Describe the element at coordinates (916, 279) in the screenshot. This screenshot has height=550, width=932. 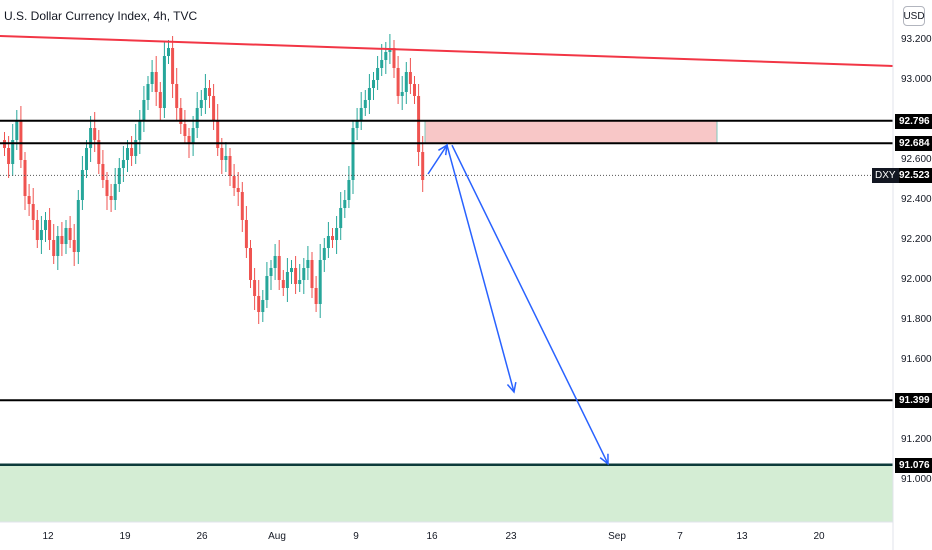
I see `price-tick: 92.000` at that location.